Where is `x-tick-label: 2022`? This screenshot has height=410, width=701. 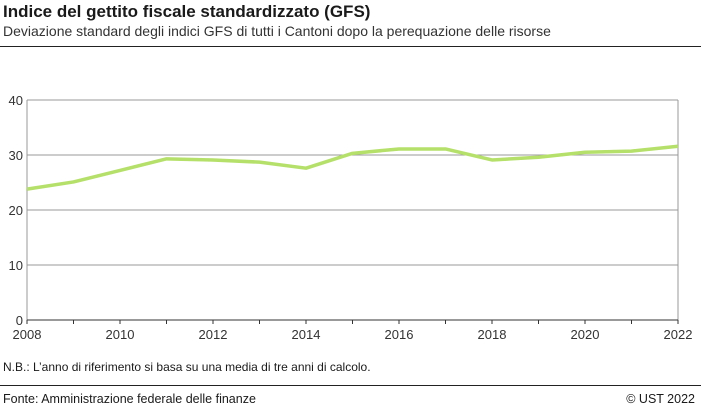 x-tick-label: 2022 is located at coordinates (678, 334).